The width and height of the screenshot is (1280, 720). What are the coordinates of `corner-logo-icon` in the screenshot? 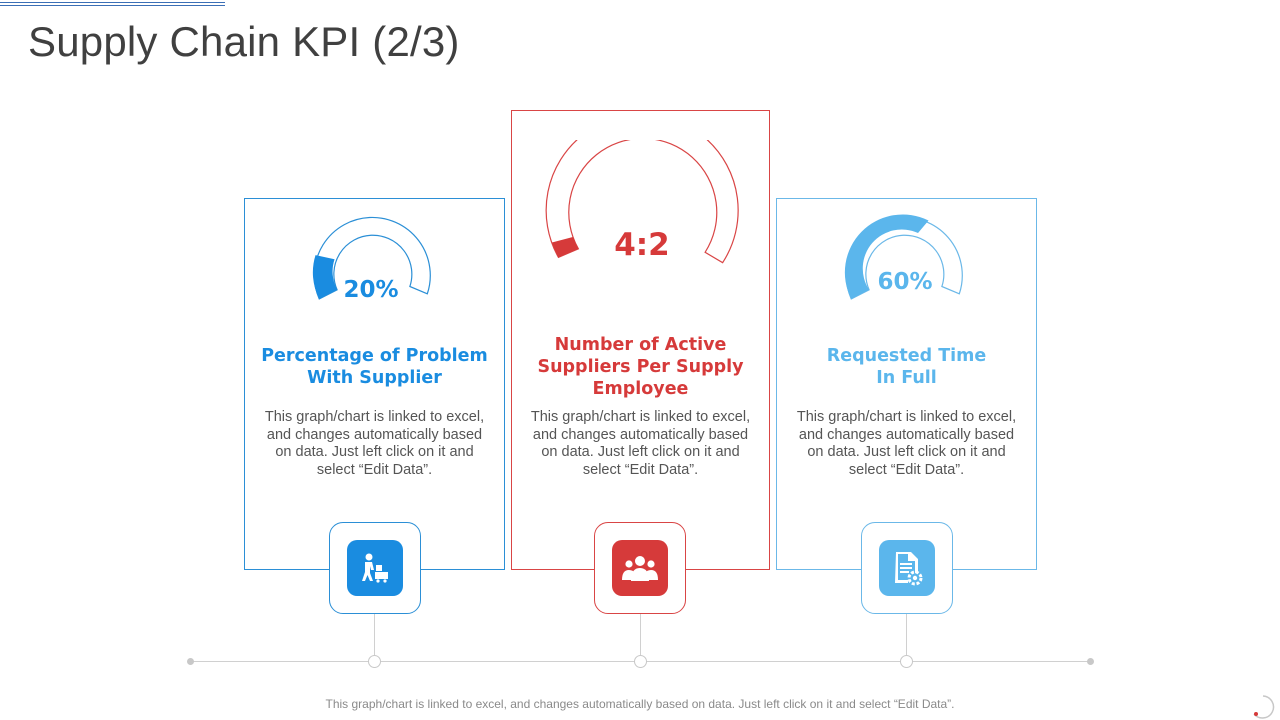 It's located at (1264, 707).